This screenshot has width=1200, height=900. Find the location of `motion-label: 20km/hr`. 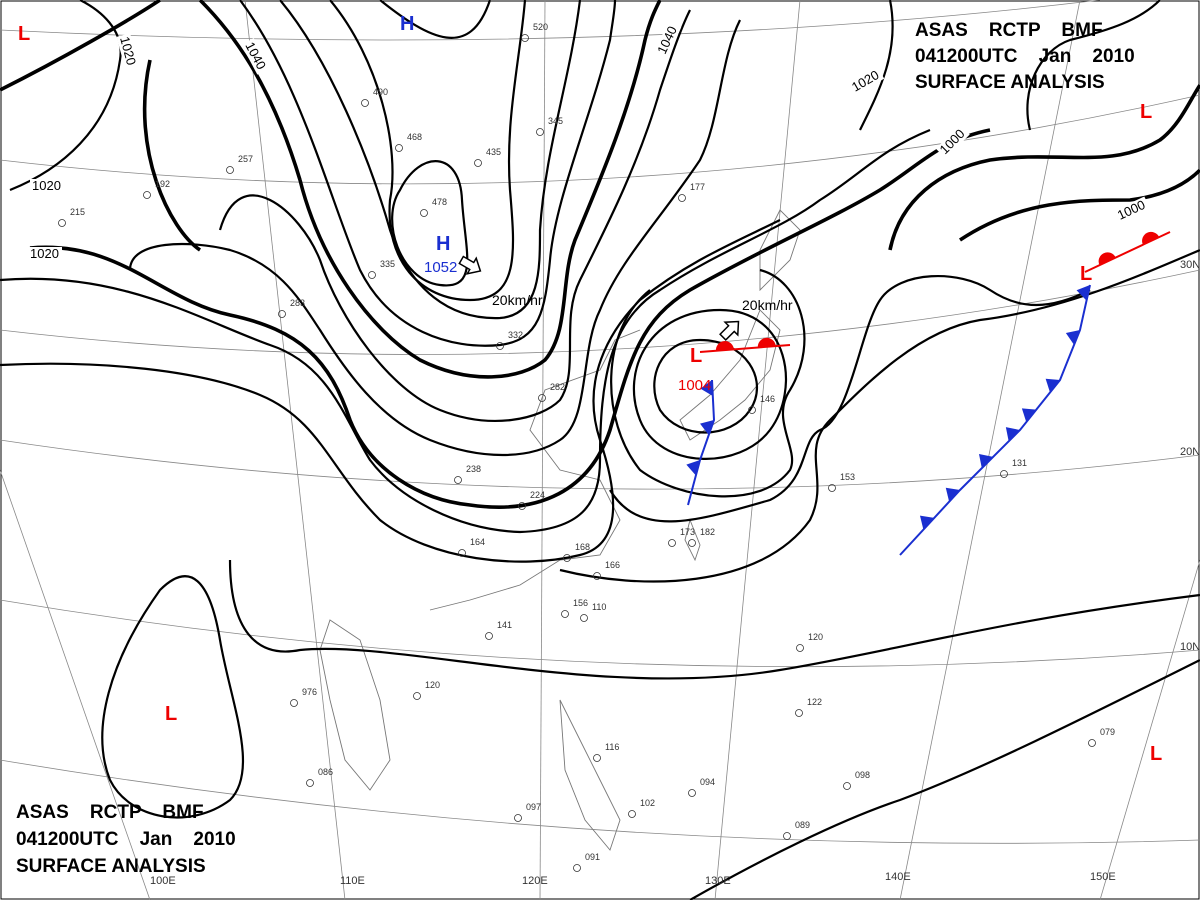

motion-label: 20km/hr is located at coordinates (767, 305).